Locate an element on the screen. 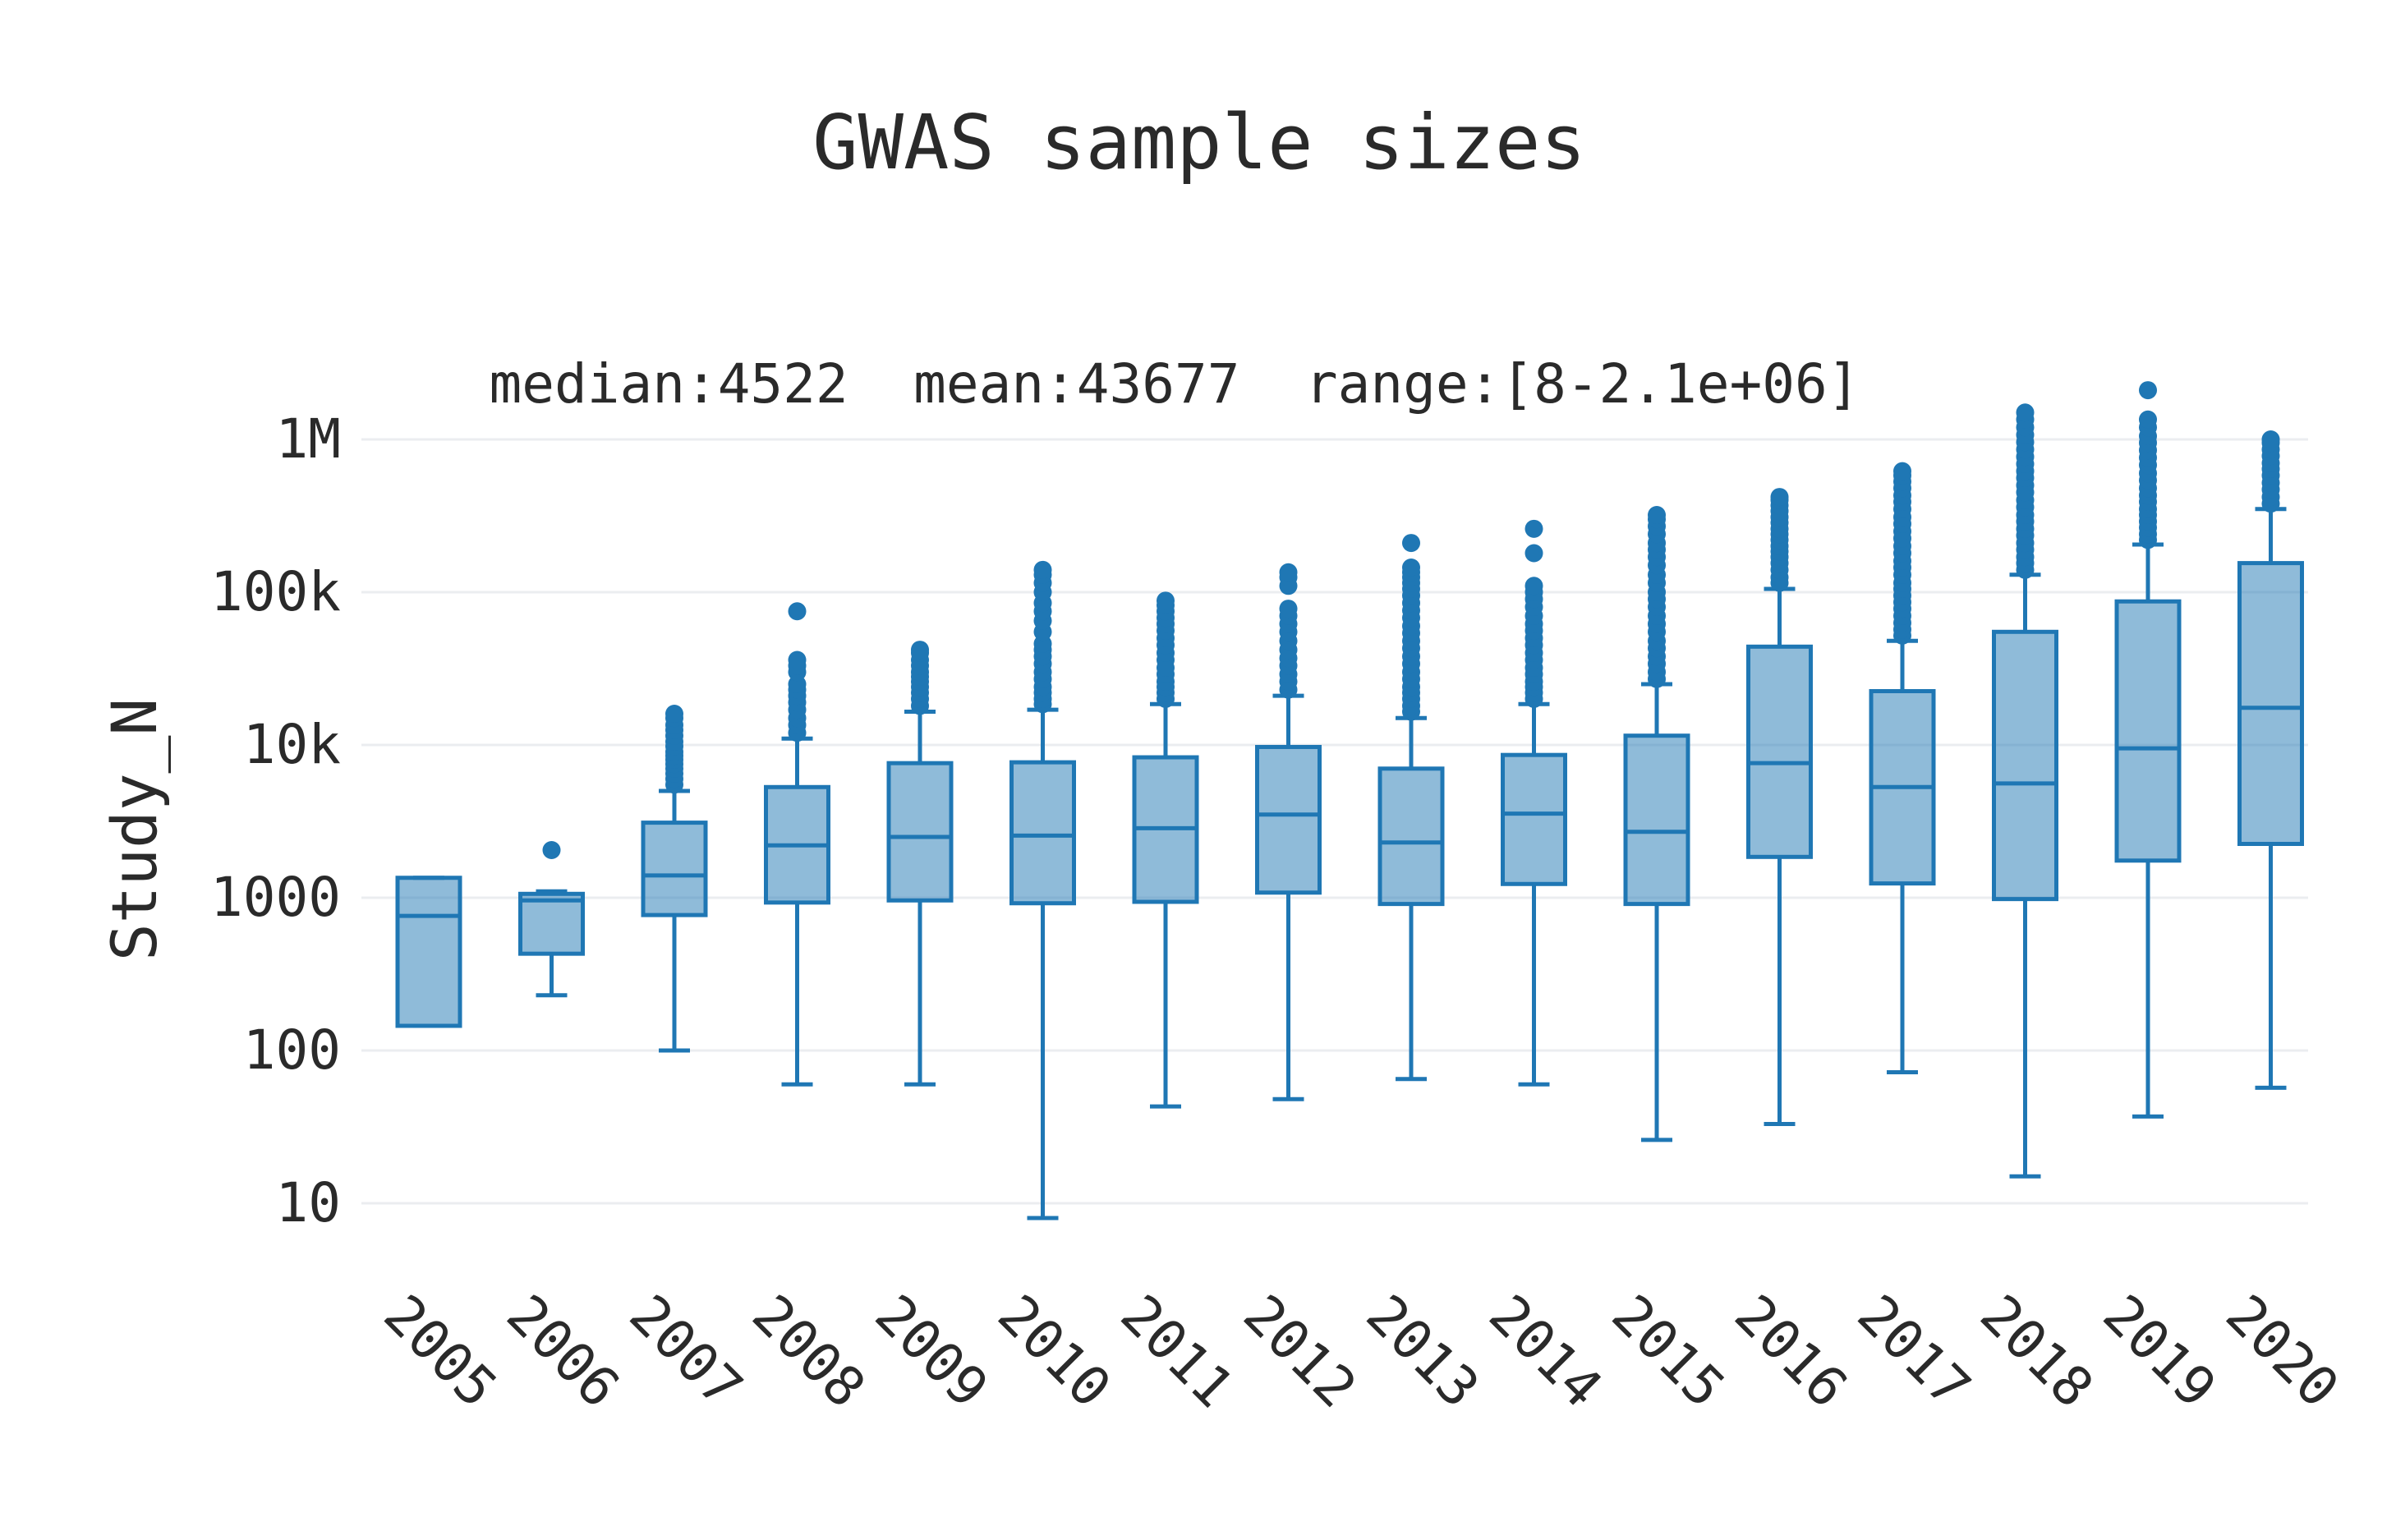  box-2013 is located at coordinates (1411, 808).